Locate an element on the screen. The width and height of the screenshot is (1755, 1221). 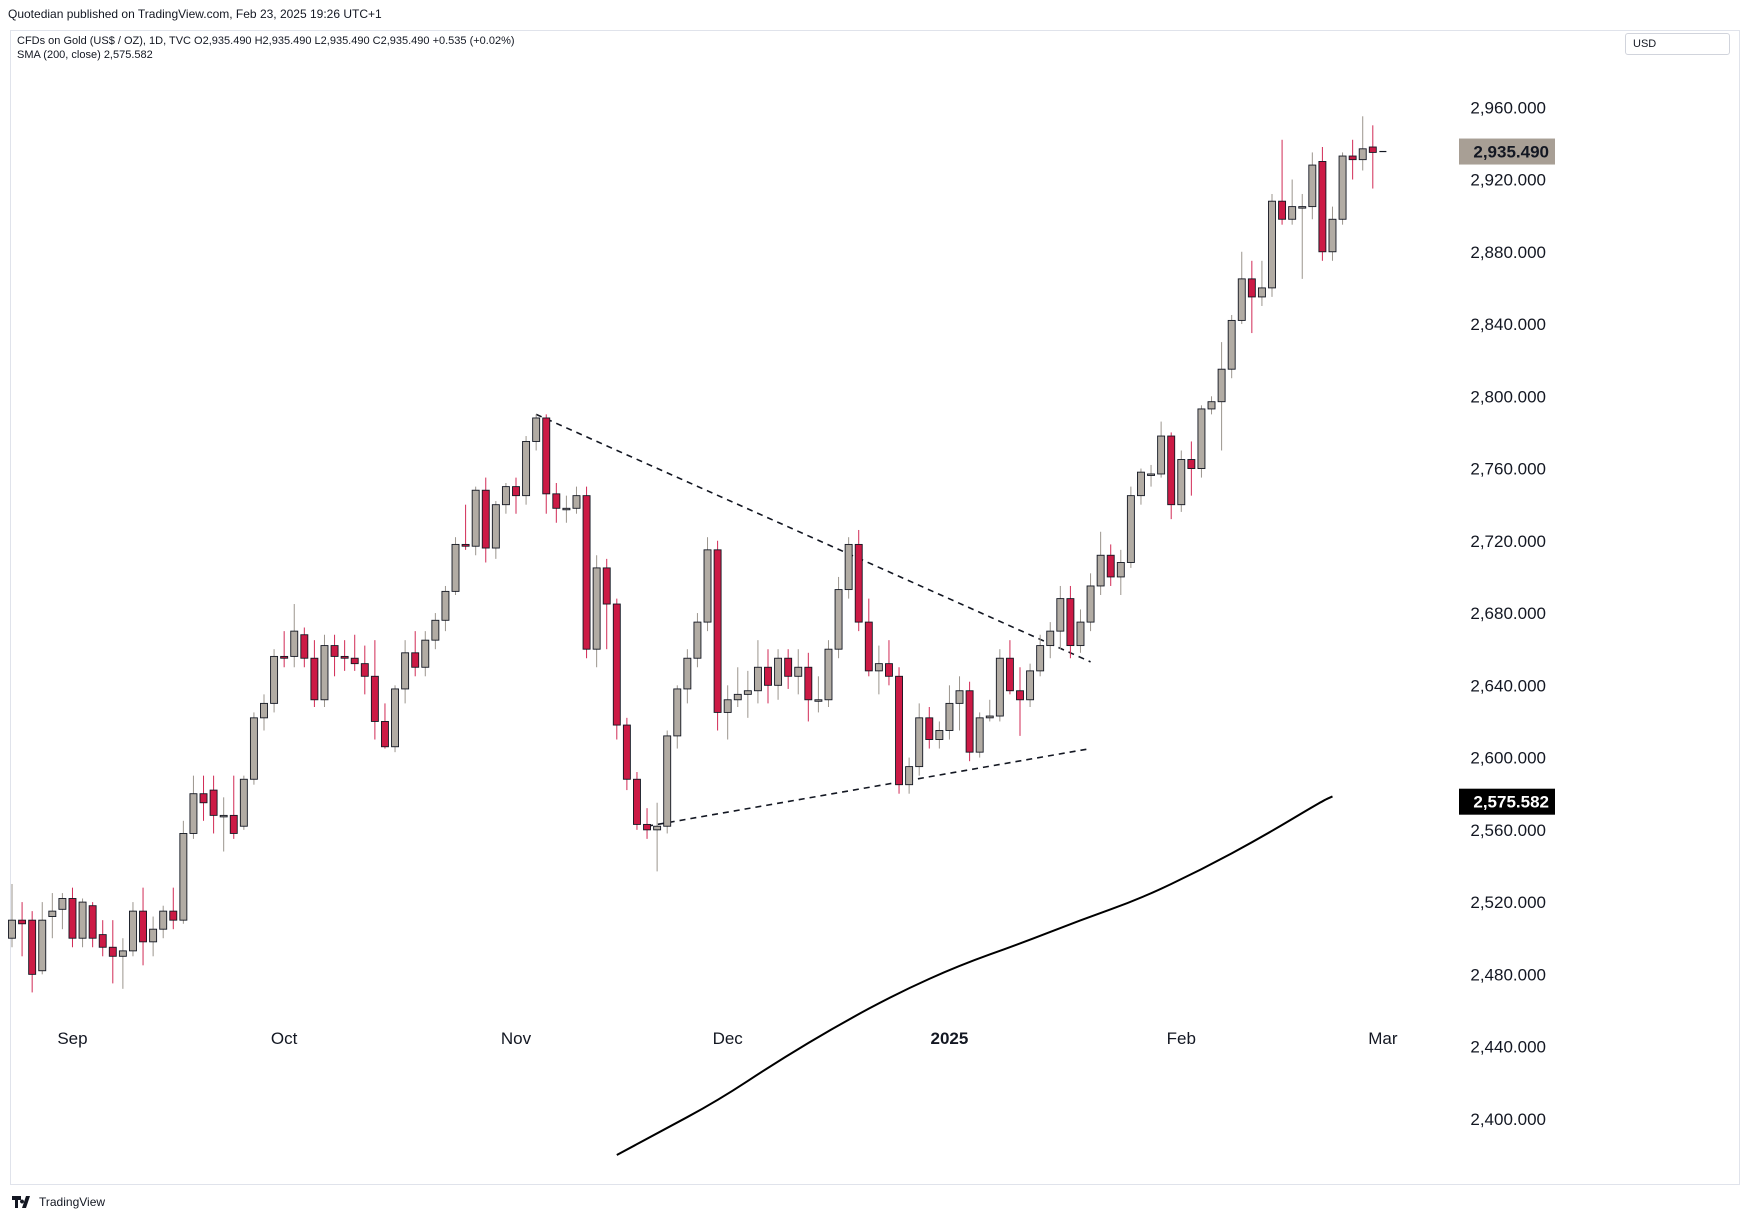
last-price-tag: 2,935.490 is located at coordinates (1507, 151).